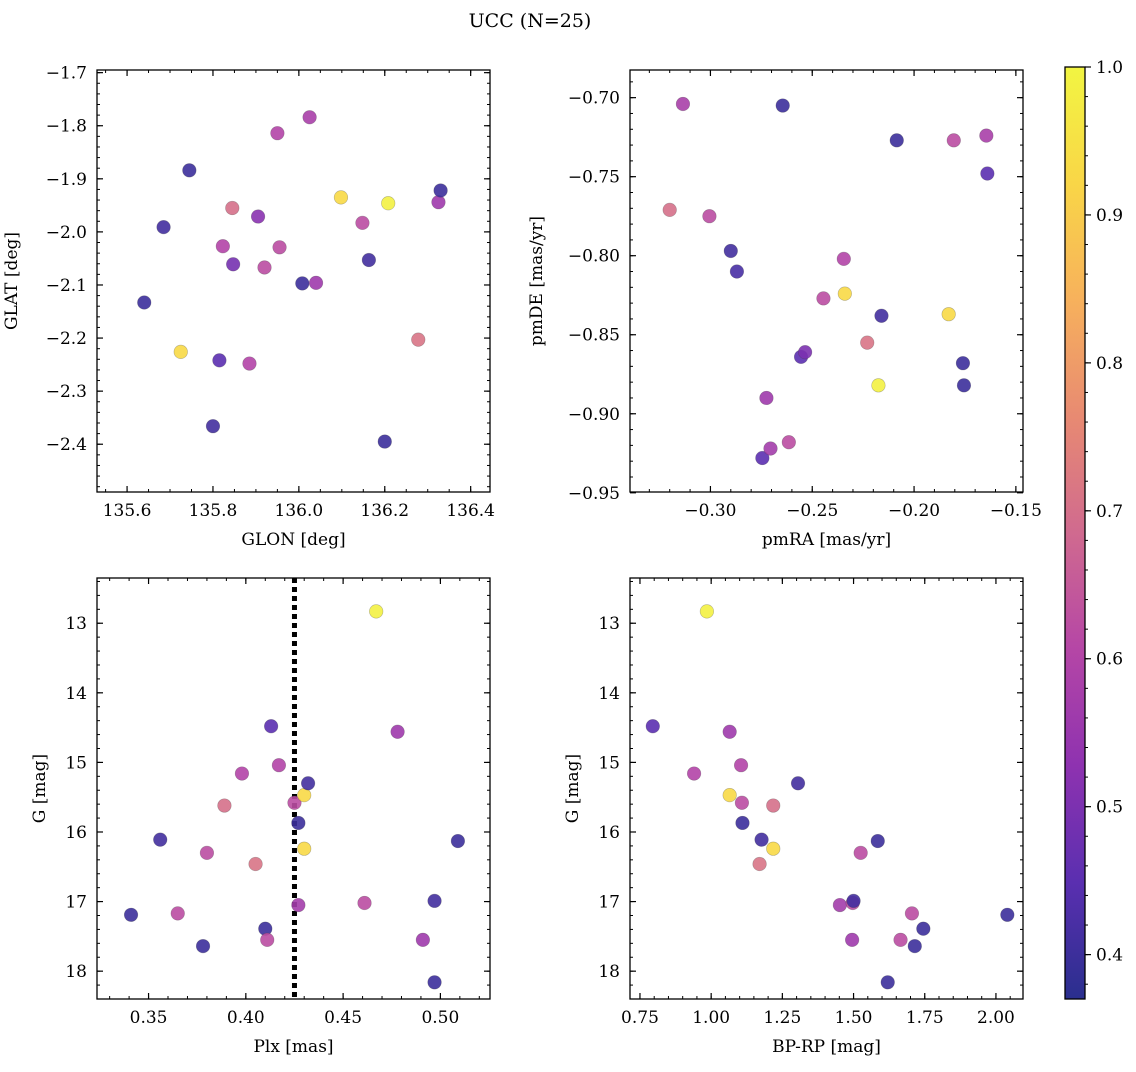  Describe the element at coordinates (66, 233) in the screenshot. I see `y-tick-label: −2.0` at that location.